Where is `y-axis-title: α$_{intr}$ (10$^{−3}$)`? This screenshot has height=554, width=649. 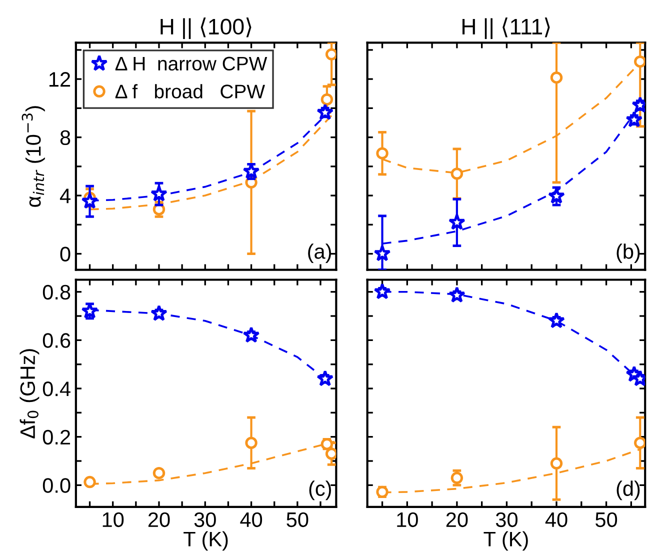
y-axis-title: α$_{intr}$ (10$^{−3}$) is located at coordinates (33, 156).